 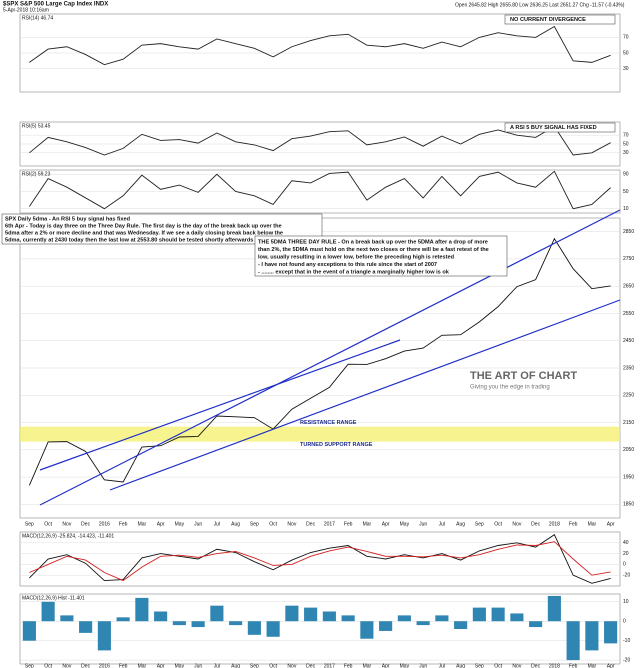 I want to click on y-tick-label: 20, so click(x=626, y=554).